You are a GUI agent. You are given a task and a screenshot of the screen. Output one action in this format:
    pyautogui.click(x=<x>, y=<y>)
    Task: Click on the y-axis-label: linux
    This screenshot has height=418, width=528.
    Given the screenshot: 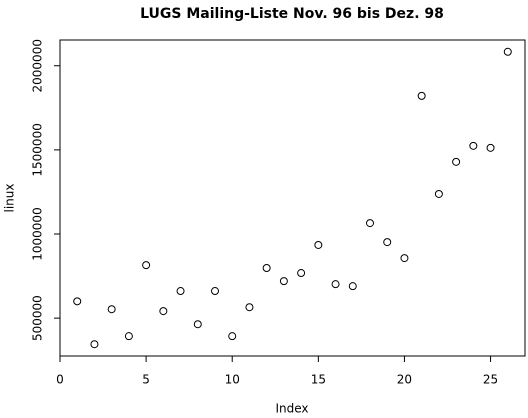 What is the action you would take?
    pyautogui.click(x=10, y=198)
    